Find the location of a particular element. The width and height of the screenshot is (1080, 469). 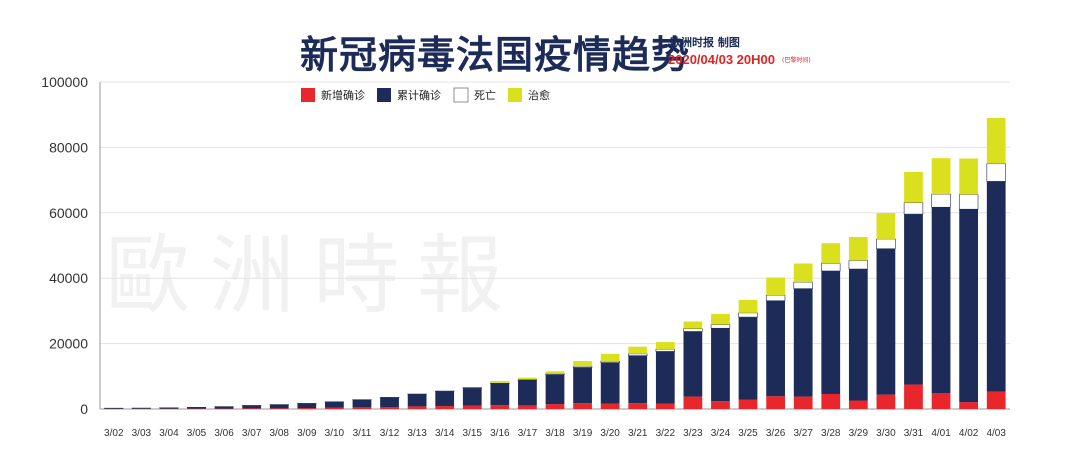

legend-label: 死亡 is located at coordinates (485, 95).